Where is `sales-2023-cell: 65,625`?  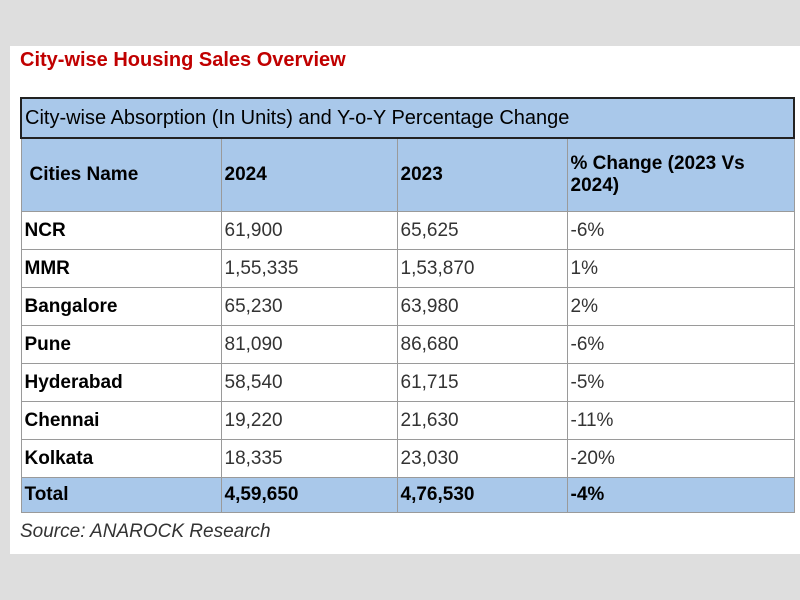
sales-2023-cell: 65,625 is located at coordinates (482, 230).